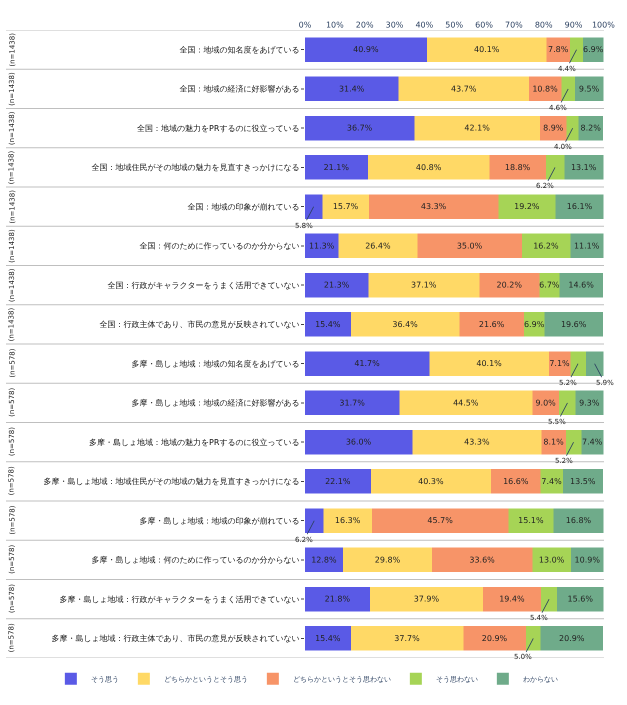 Image resolution: width=627 pixels, height=705 pixels. I want to click on y-tick-label: 多摩・島しょ地域：地域住民がその地域の魅力を見直すきっかけになる, so click(171, 481).